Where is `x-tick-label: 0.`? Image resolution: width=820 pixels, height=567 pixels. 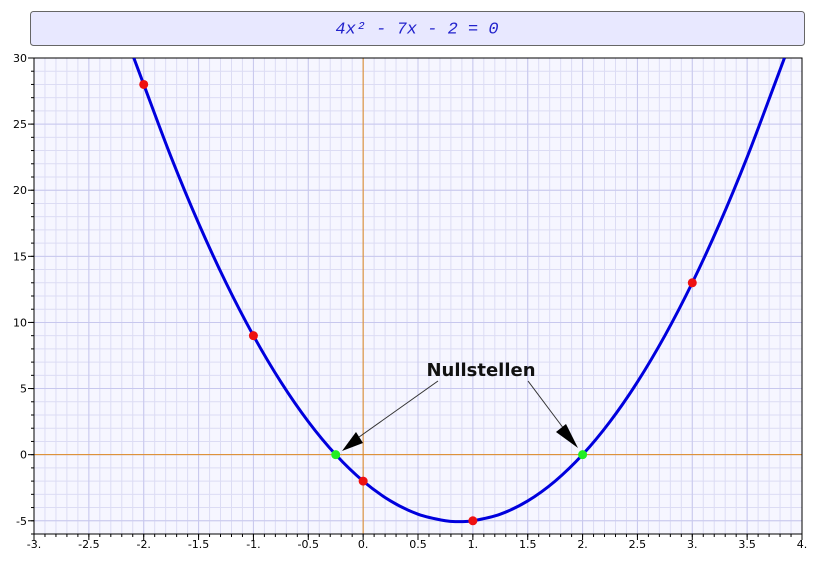
x-tick-label: 0. is located at coordinates (363, 544).